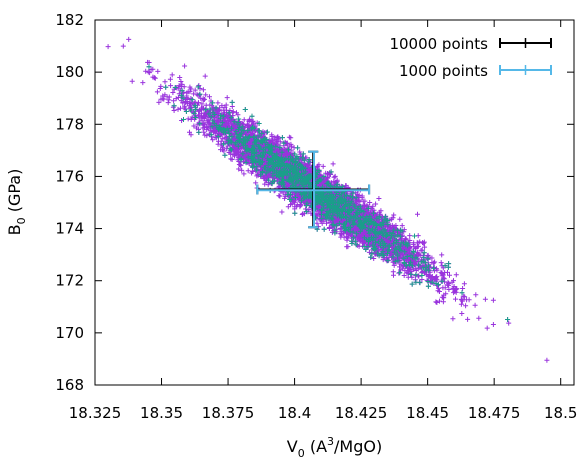 This screenshot has height=473, width=581. I want to click on y-tick-label: 174, so click(69, 229).